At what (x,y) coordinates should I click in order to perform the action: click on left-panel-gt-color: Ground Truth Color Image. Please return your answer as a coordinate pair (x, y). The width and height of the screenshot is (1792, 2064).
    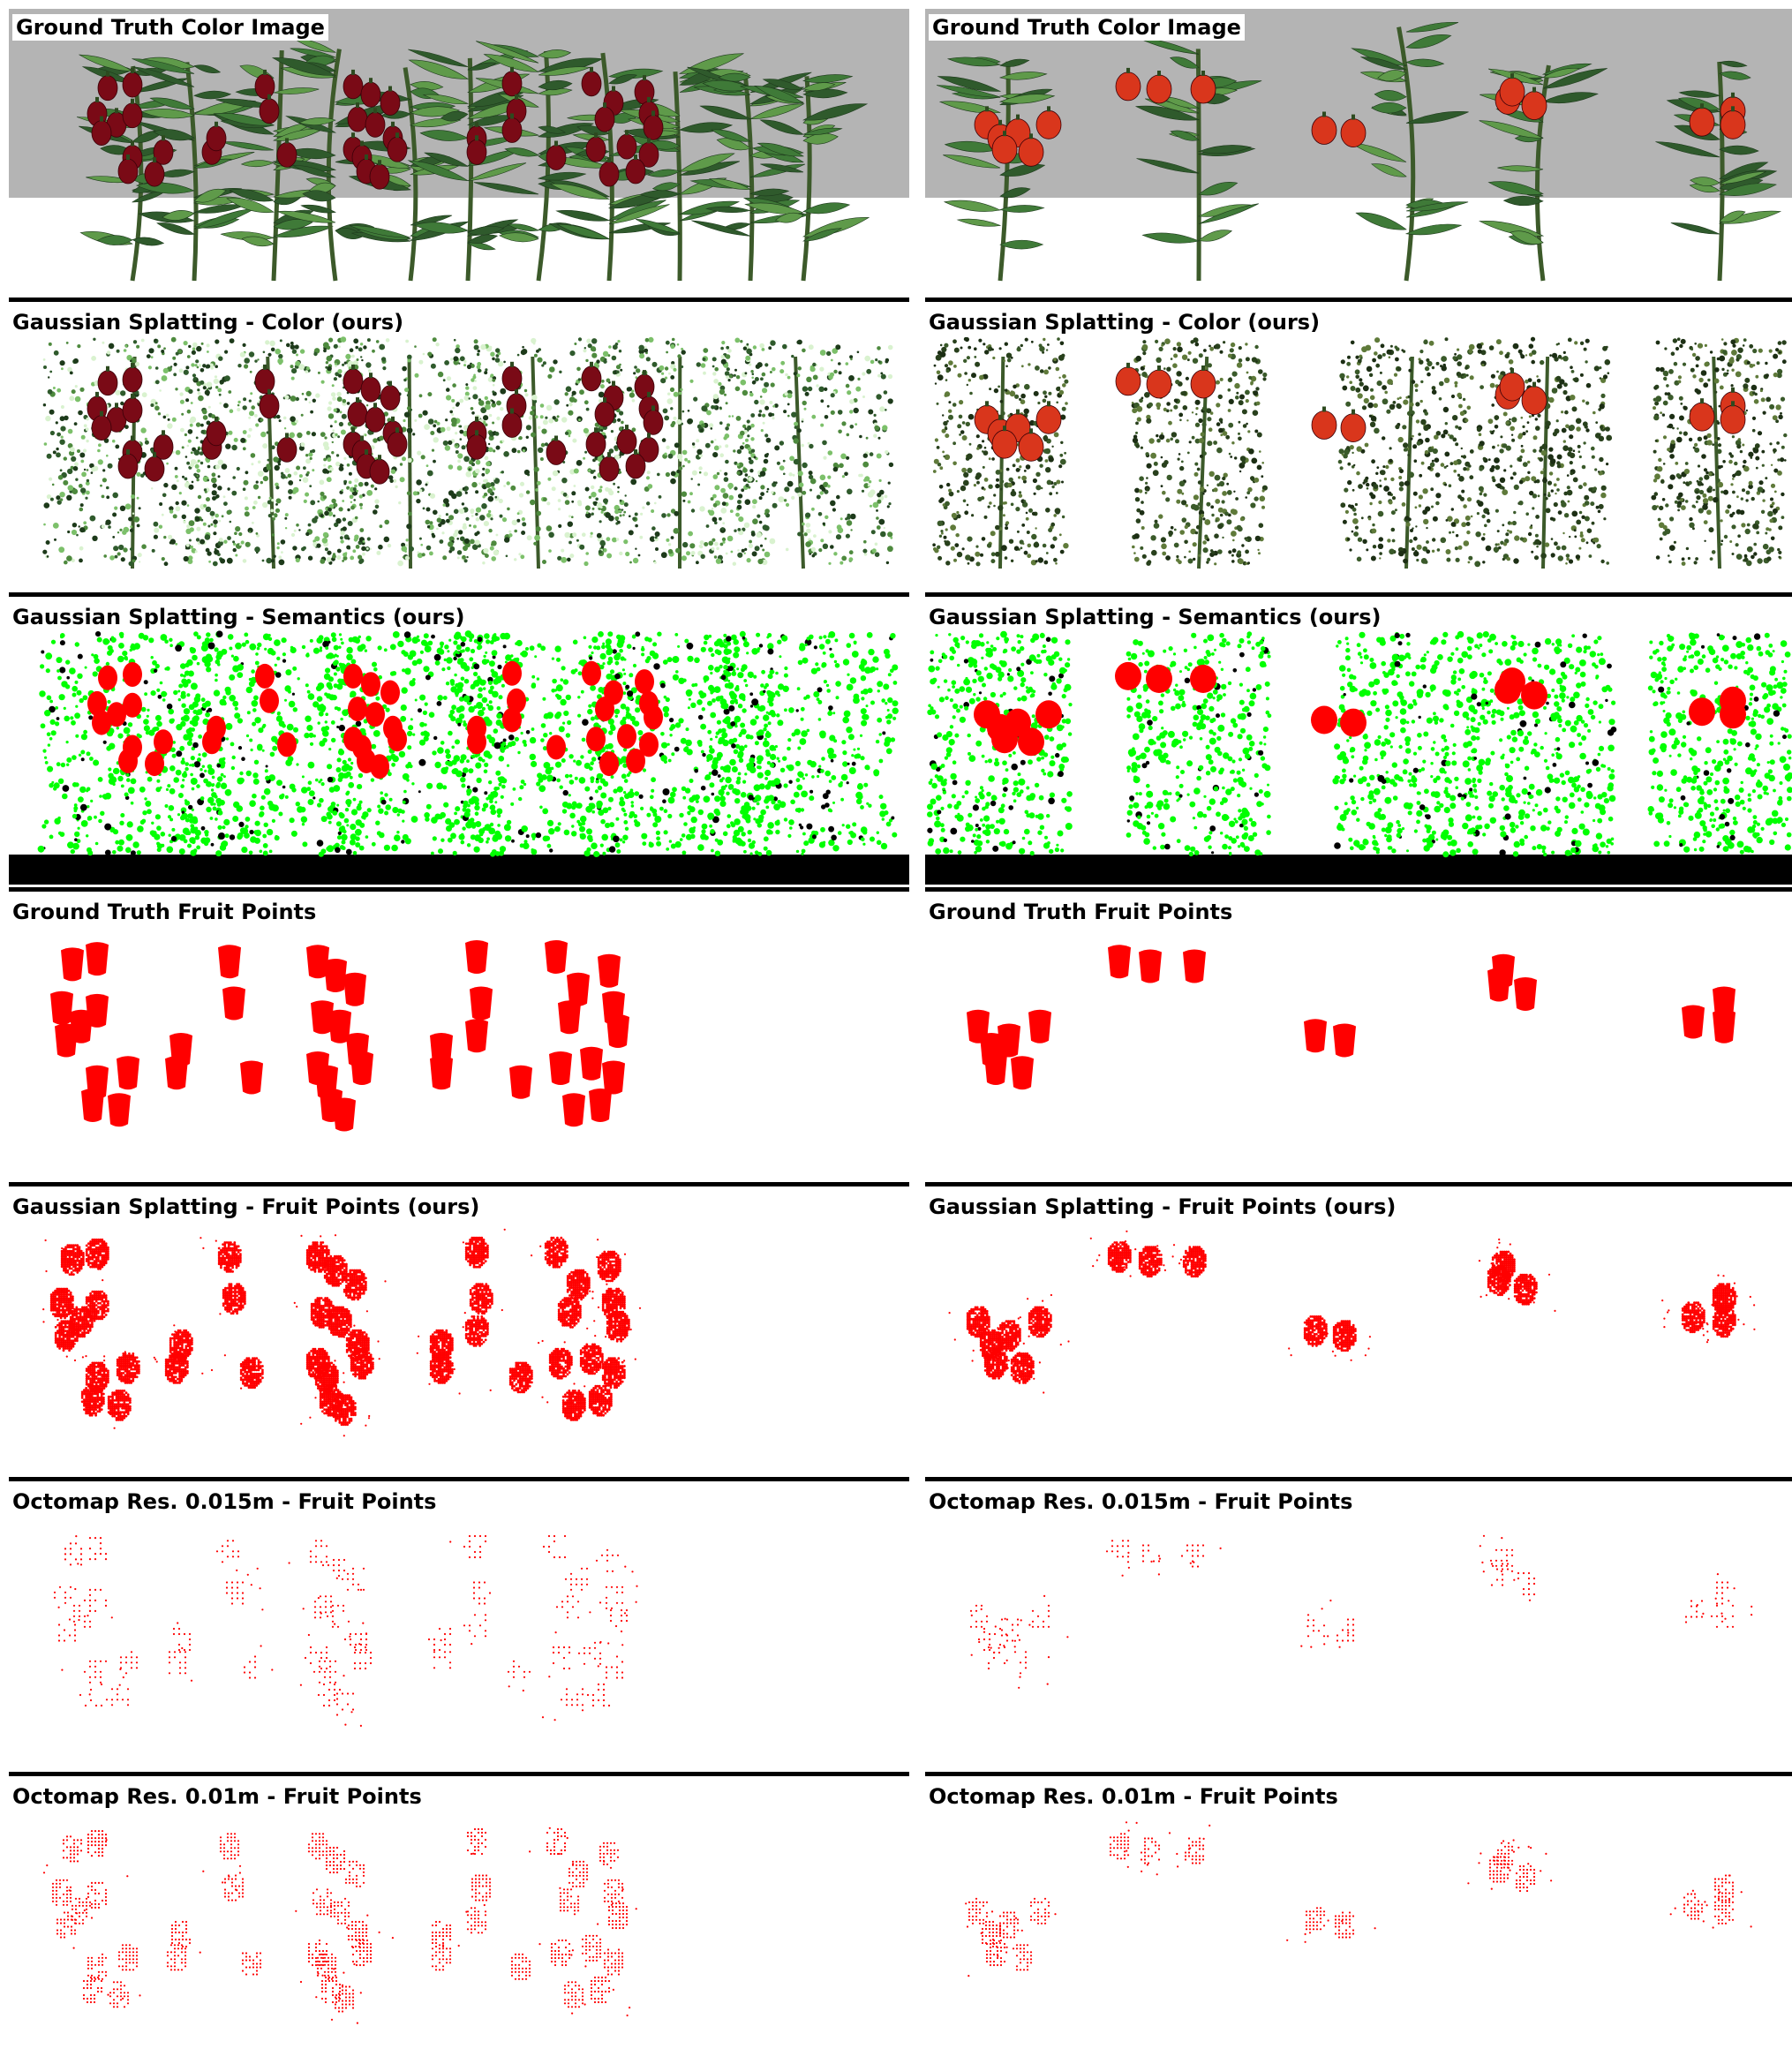
    Looking at the image, I should click on (459, 152).